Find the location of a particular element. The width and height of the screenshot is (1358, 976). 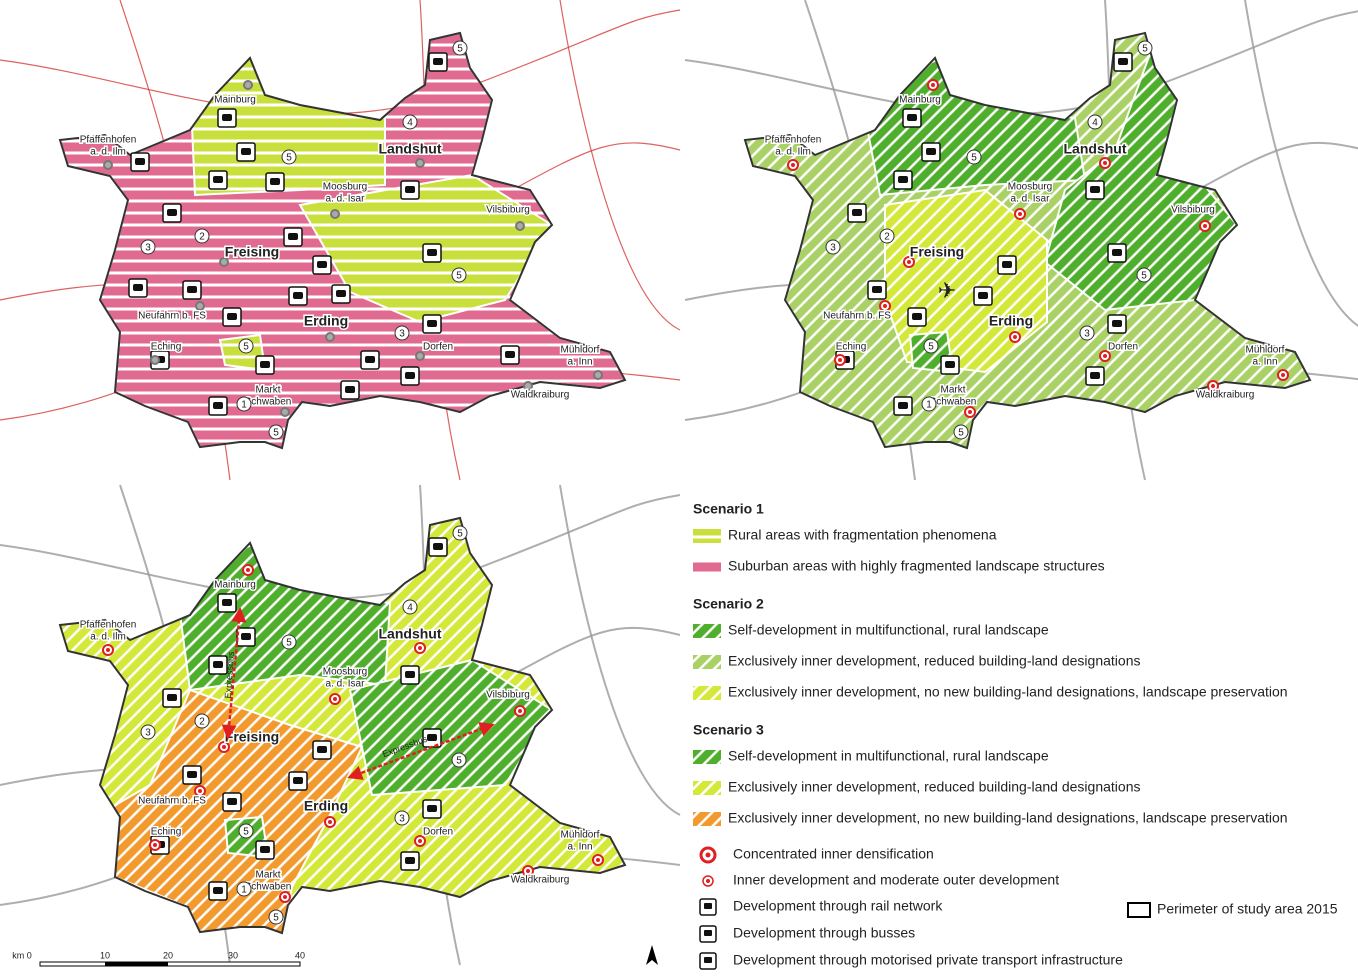

expressbus-label: Expressbus is located at coordinates (229, 675).